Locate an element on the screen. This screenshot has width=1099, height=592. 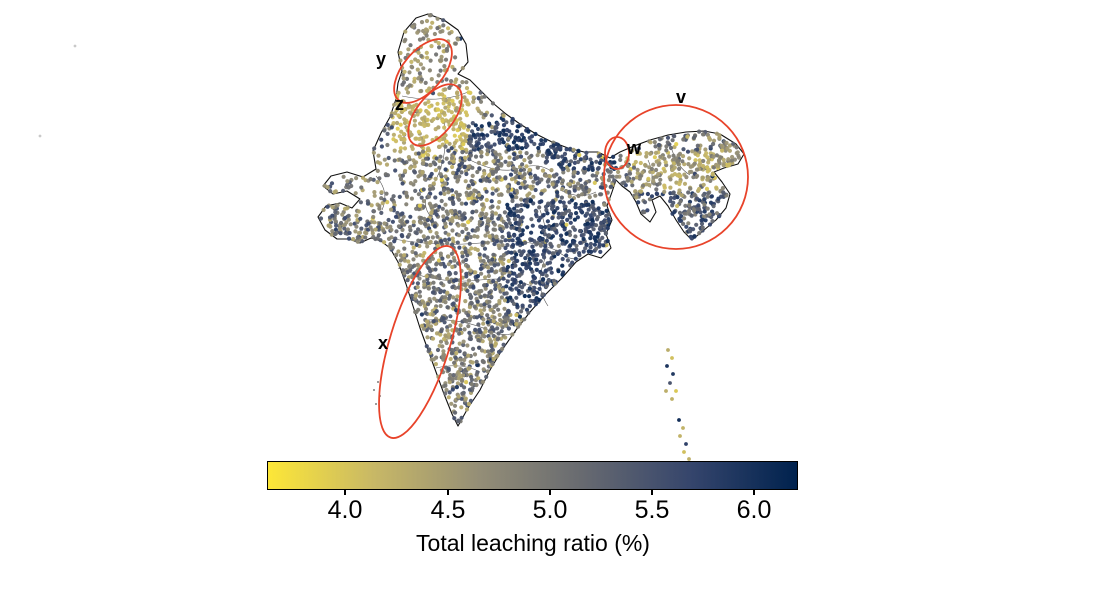
annotation-ellipse-y is located at coordinates (423, 71).